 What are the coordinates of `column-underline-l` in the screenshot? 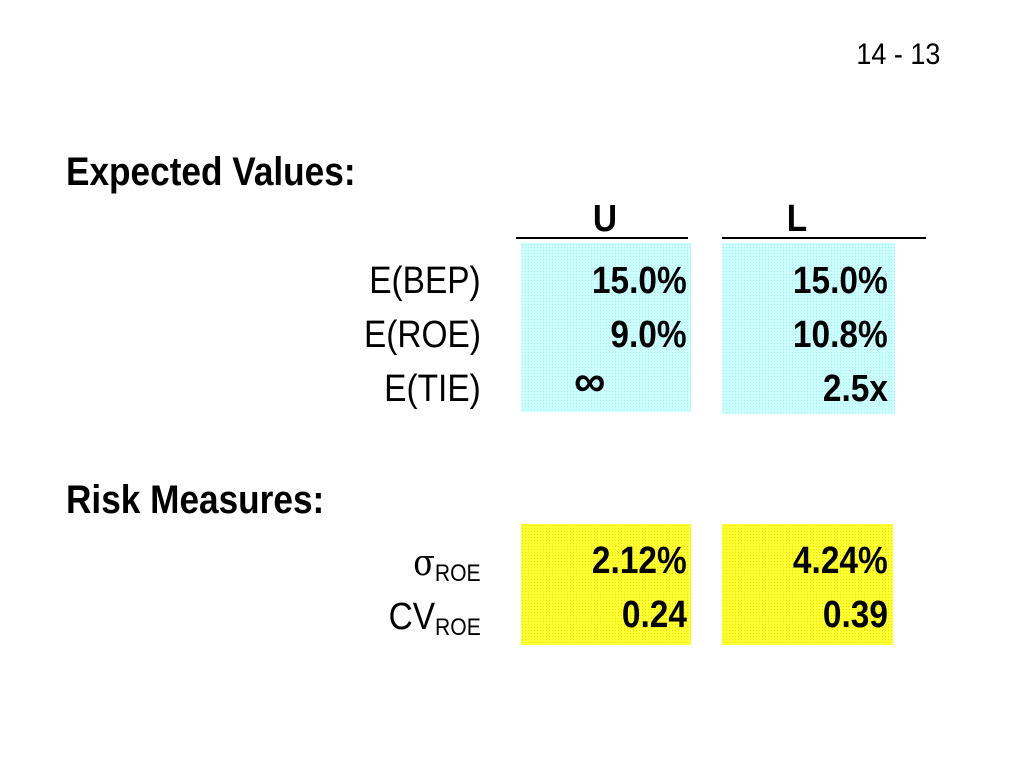 It's located at (824, 238).